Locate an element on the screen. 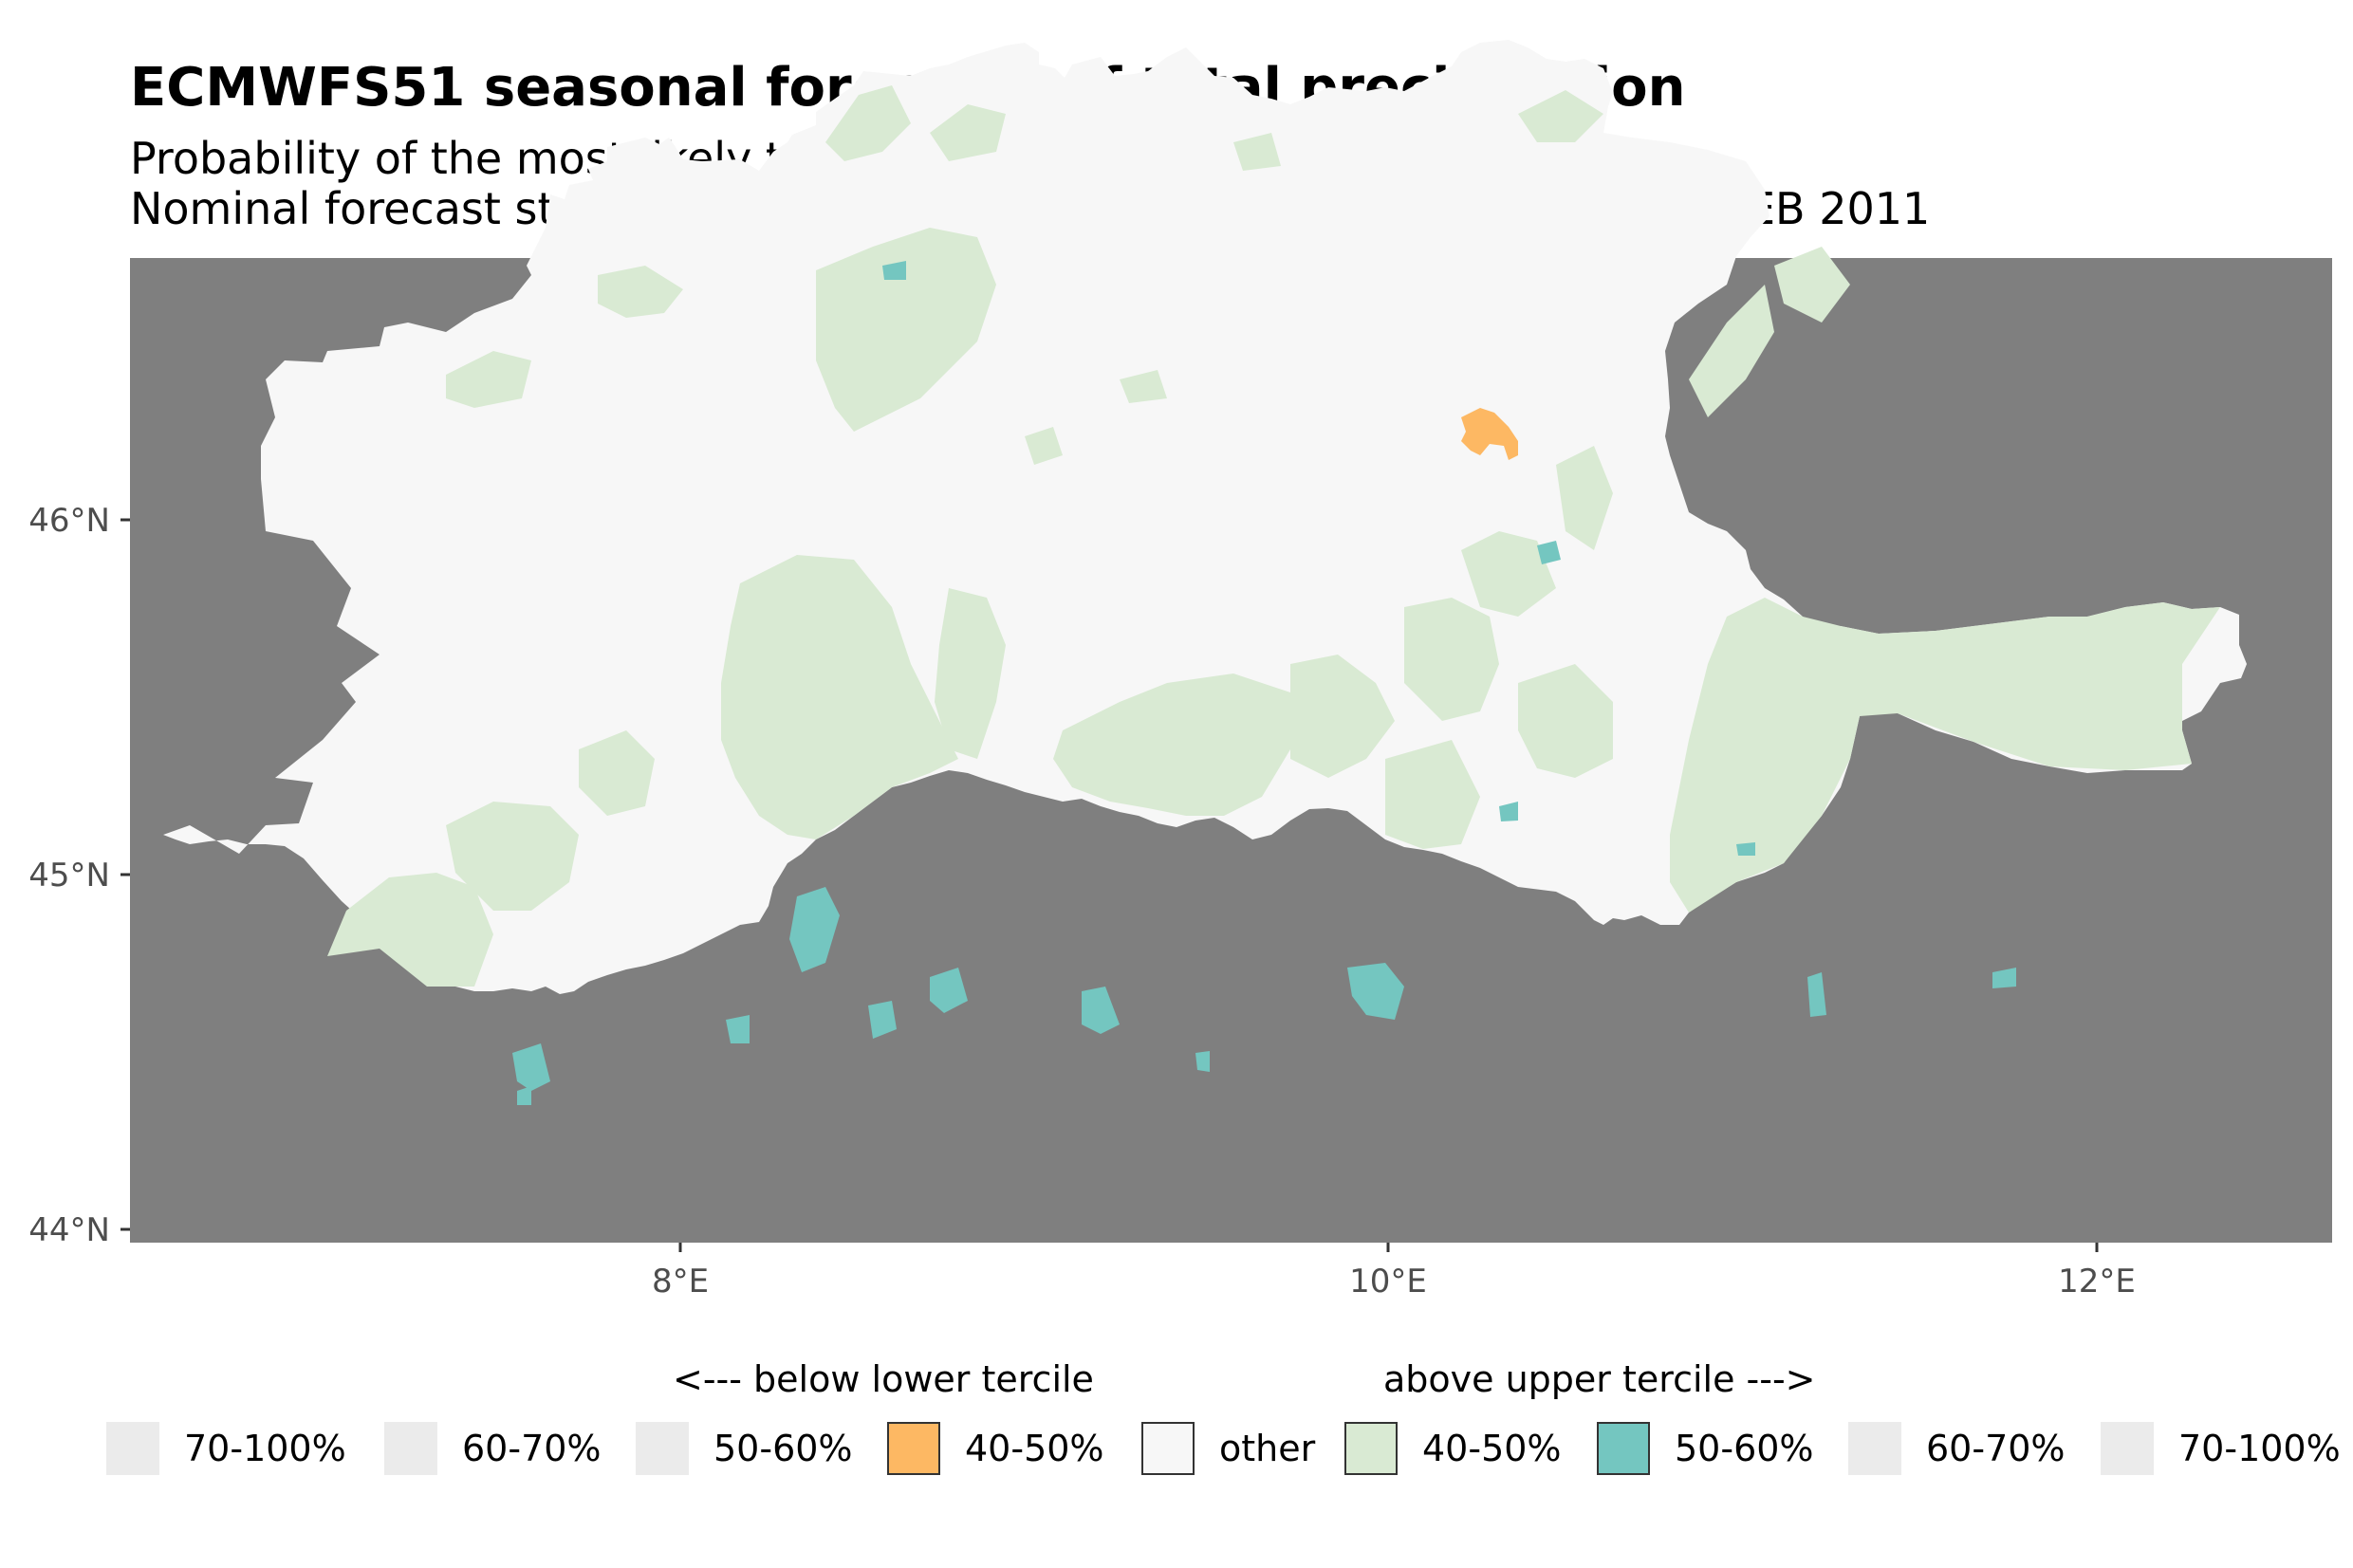 The image size is (2353, 1568). legend-item-below-50-60: 50-60% is located at coordinates (744, 1448).